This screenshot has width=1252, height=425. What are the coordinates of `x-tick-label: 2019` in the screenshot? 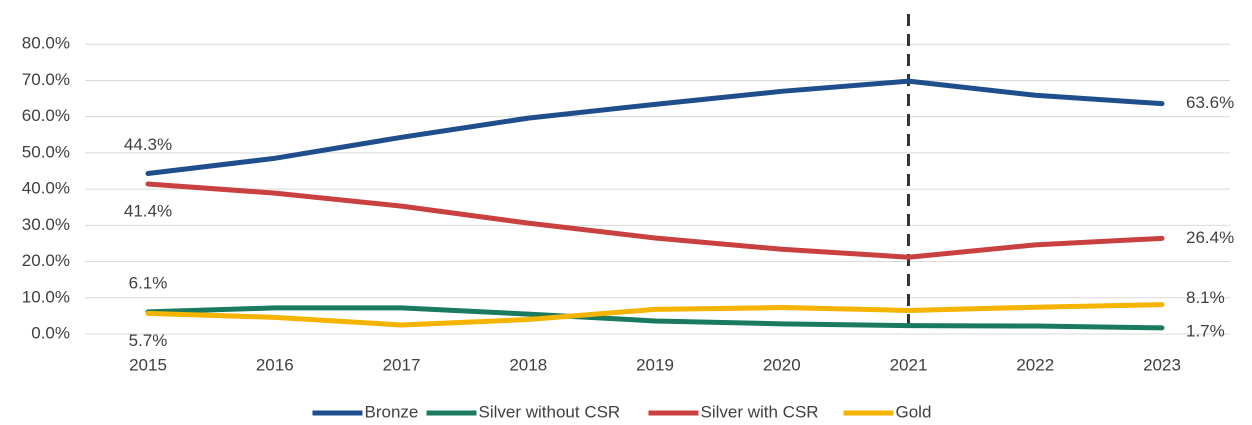 It's located at (655, 364).